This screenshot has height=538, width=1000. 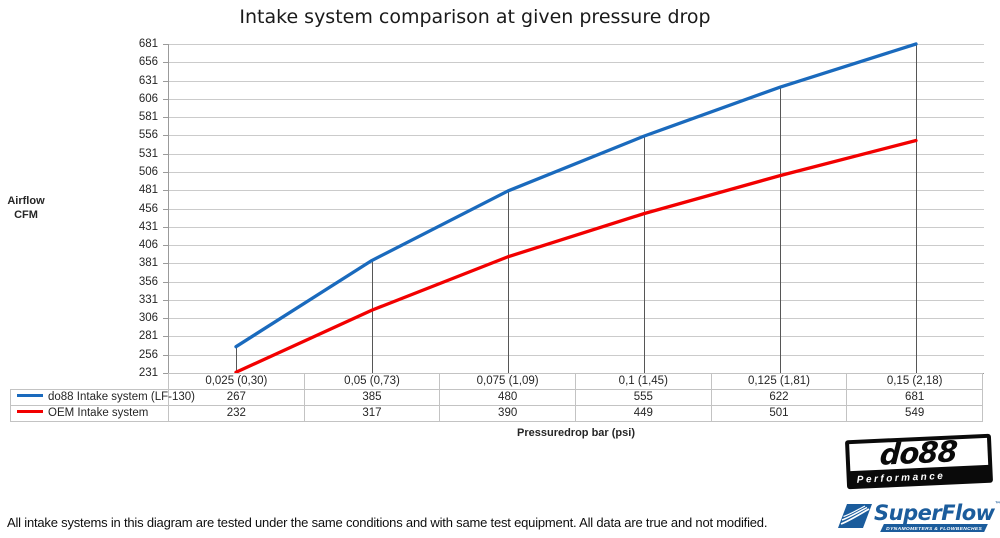 I want to click on table-value: 555, so click(x=643, y=397).